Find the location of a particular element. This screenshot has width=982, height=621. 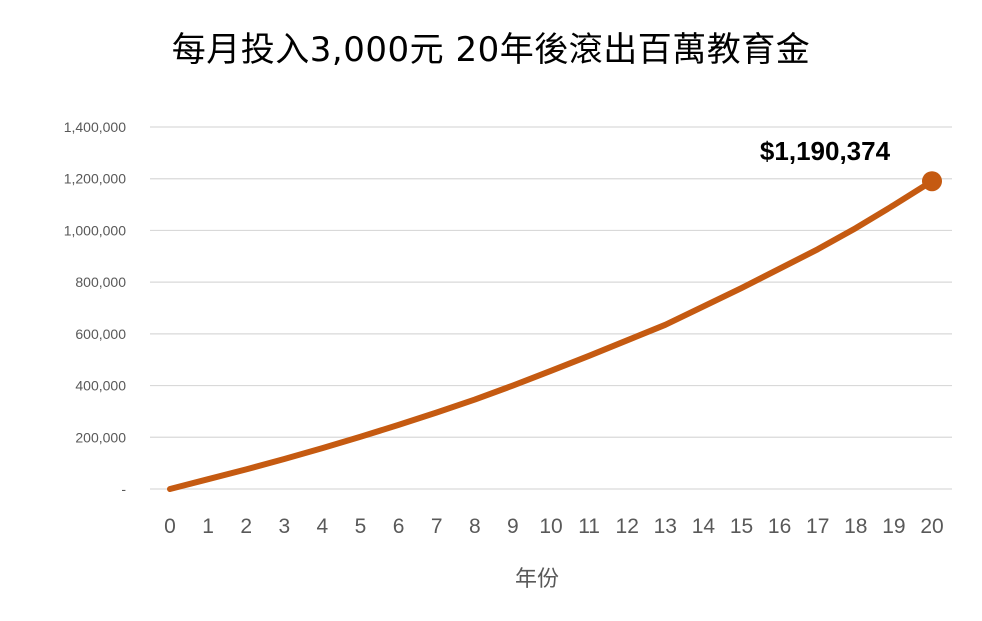

end-value-label: $1,190,374 is located at coordinates (825, 151).